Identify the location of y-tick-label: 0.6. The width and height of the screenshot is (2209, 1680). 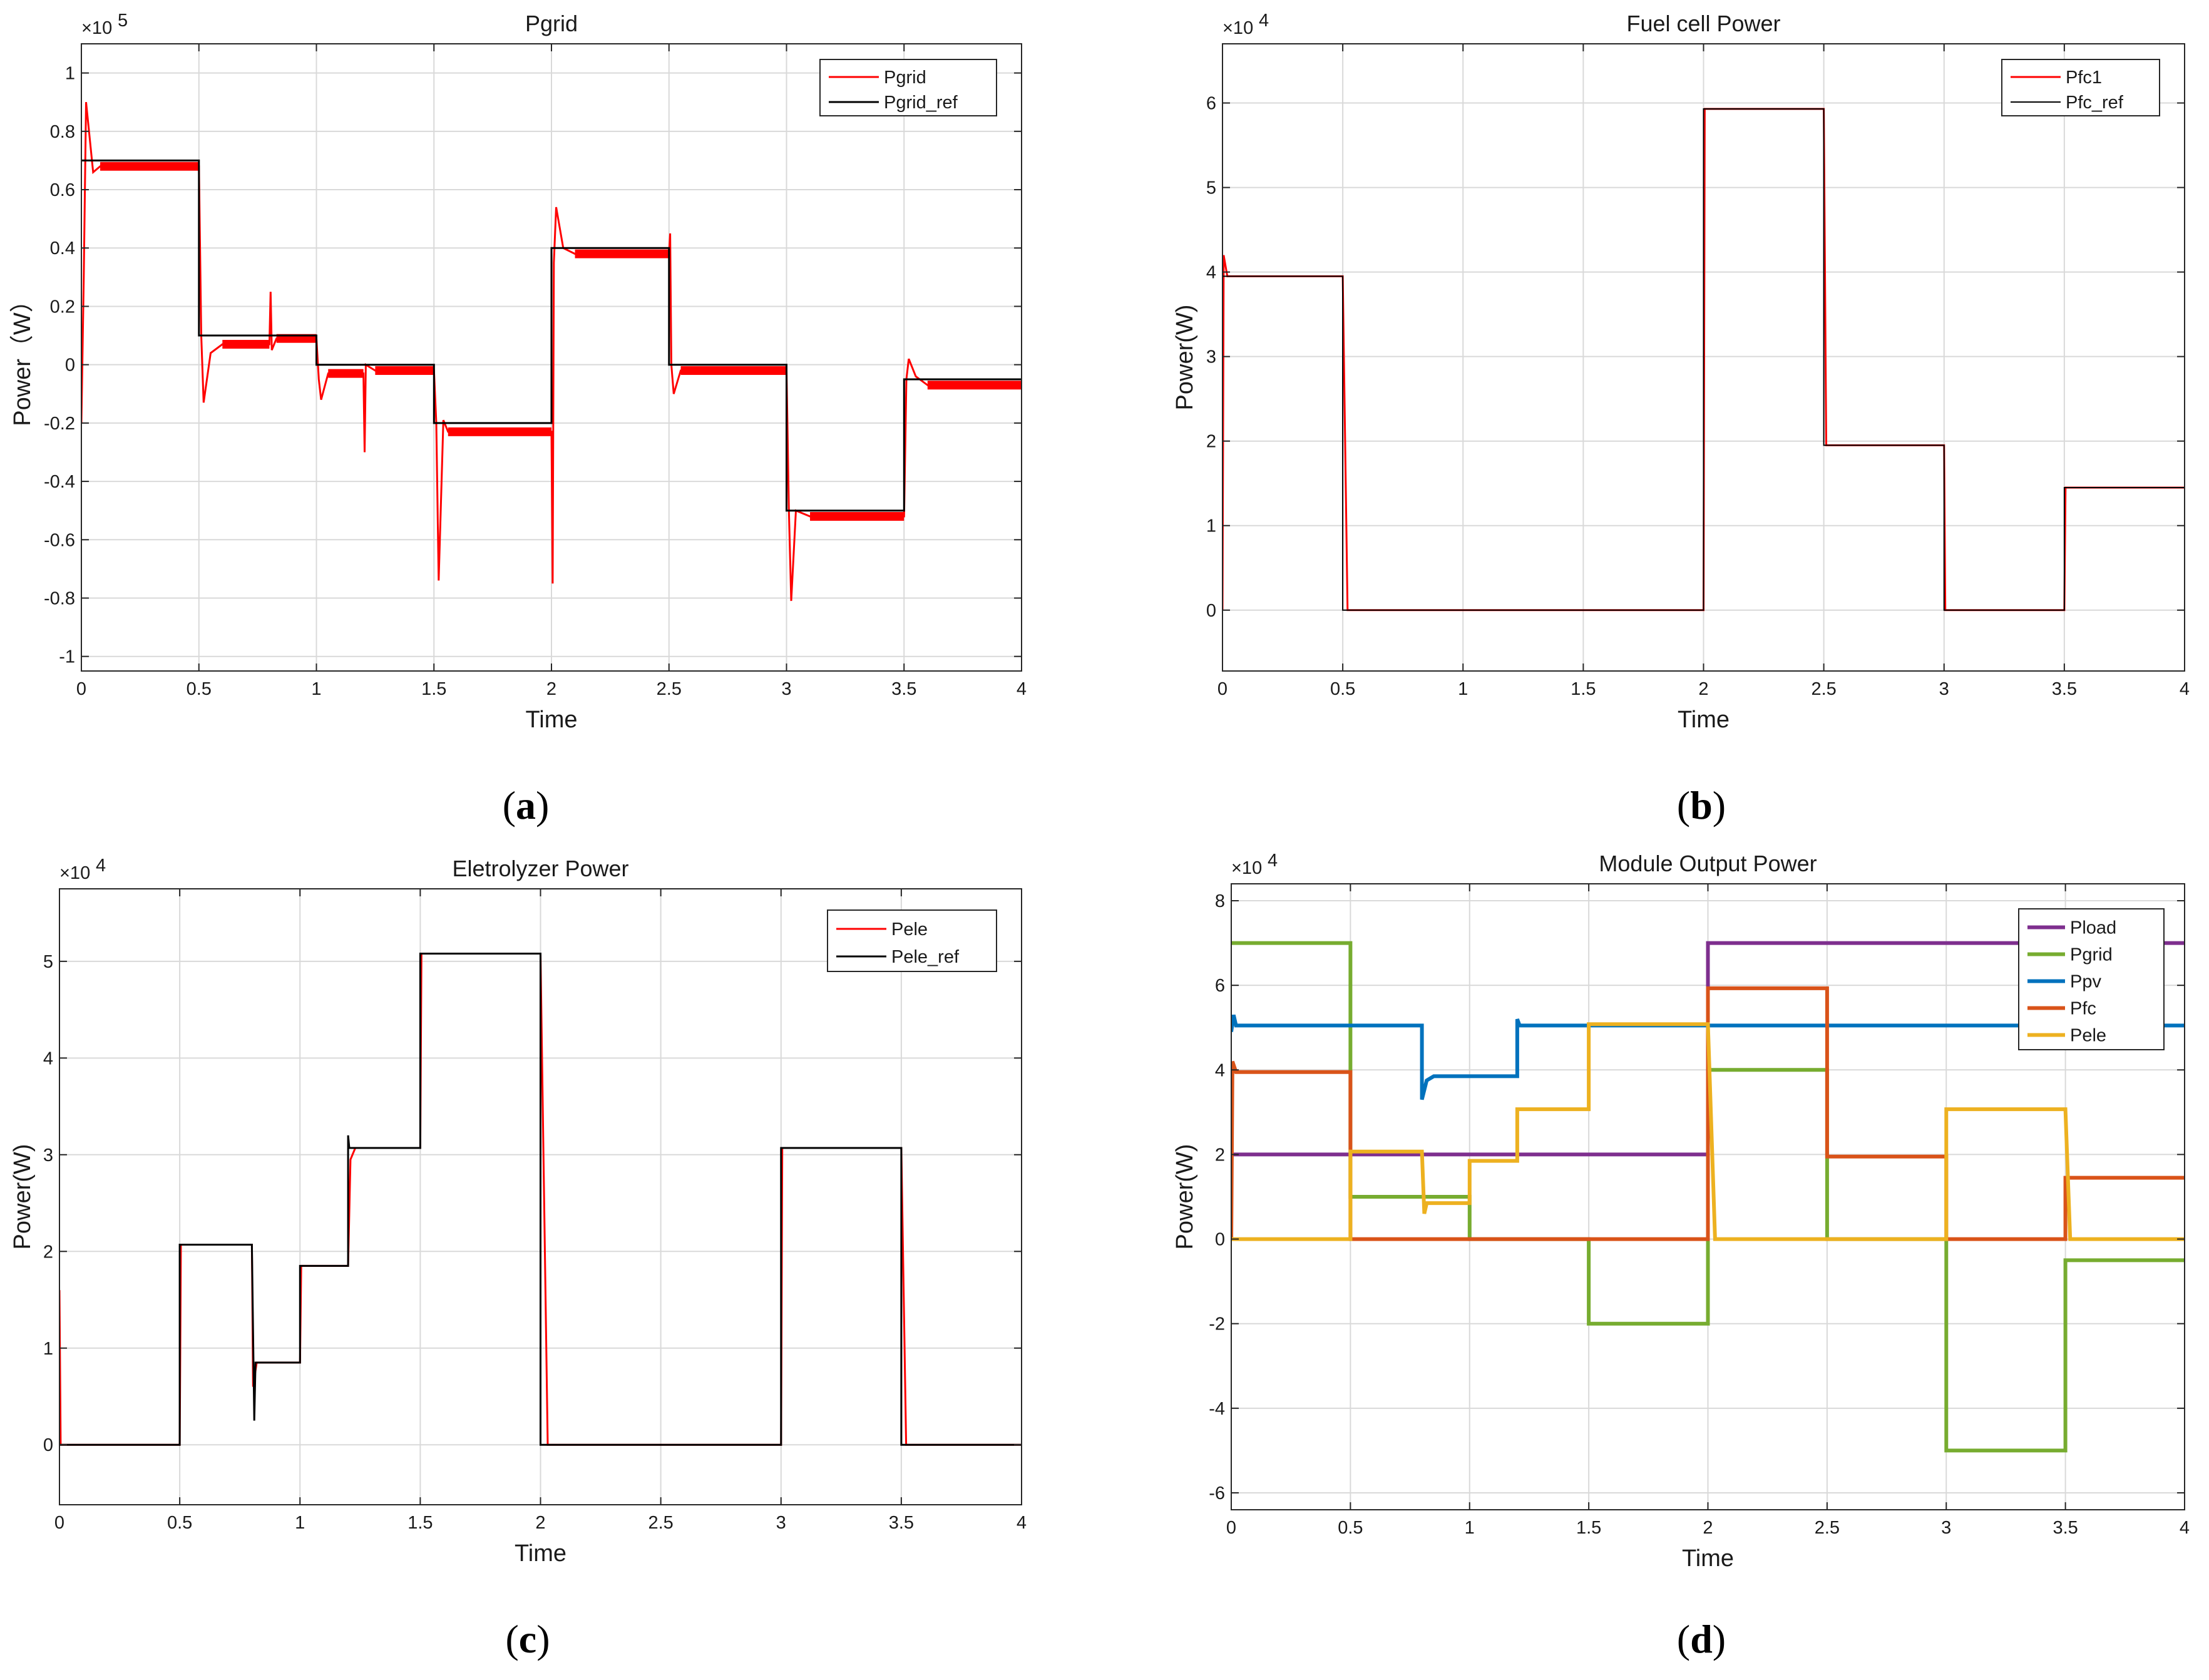
(62, 190).